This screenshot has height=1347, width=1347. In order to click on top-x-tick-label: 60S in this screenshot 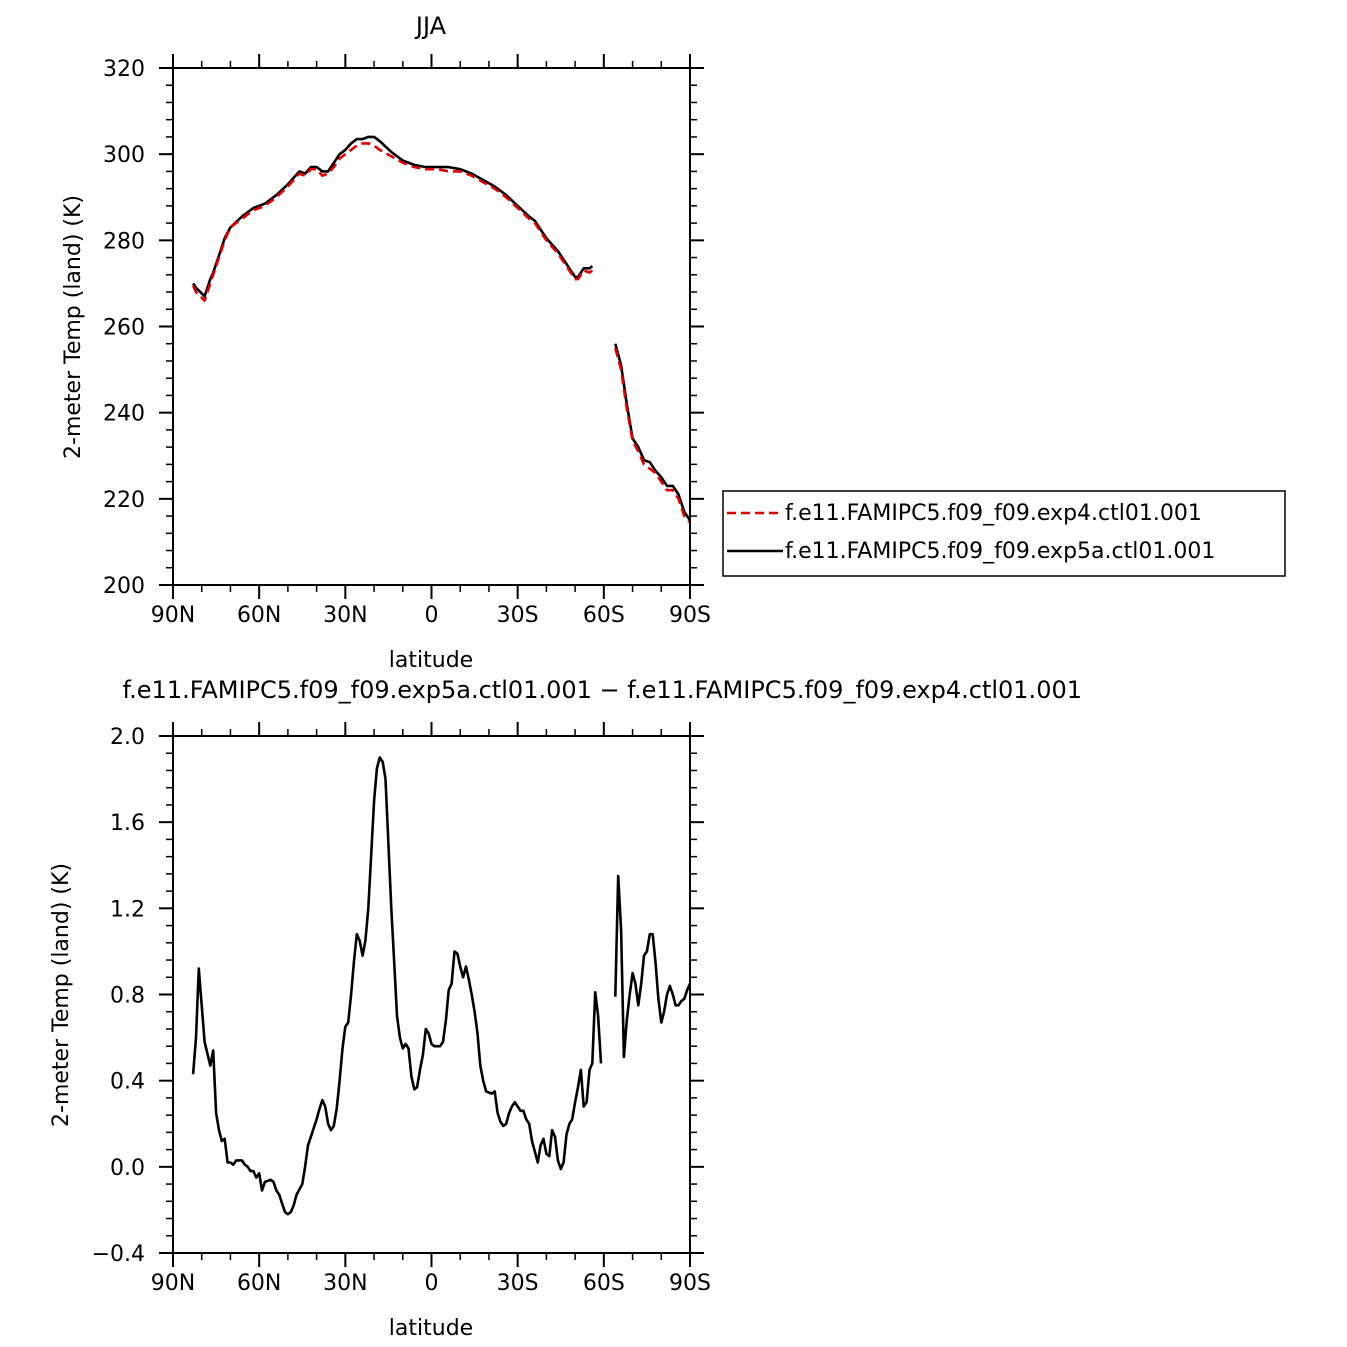, I will do `click(604, 615)`.